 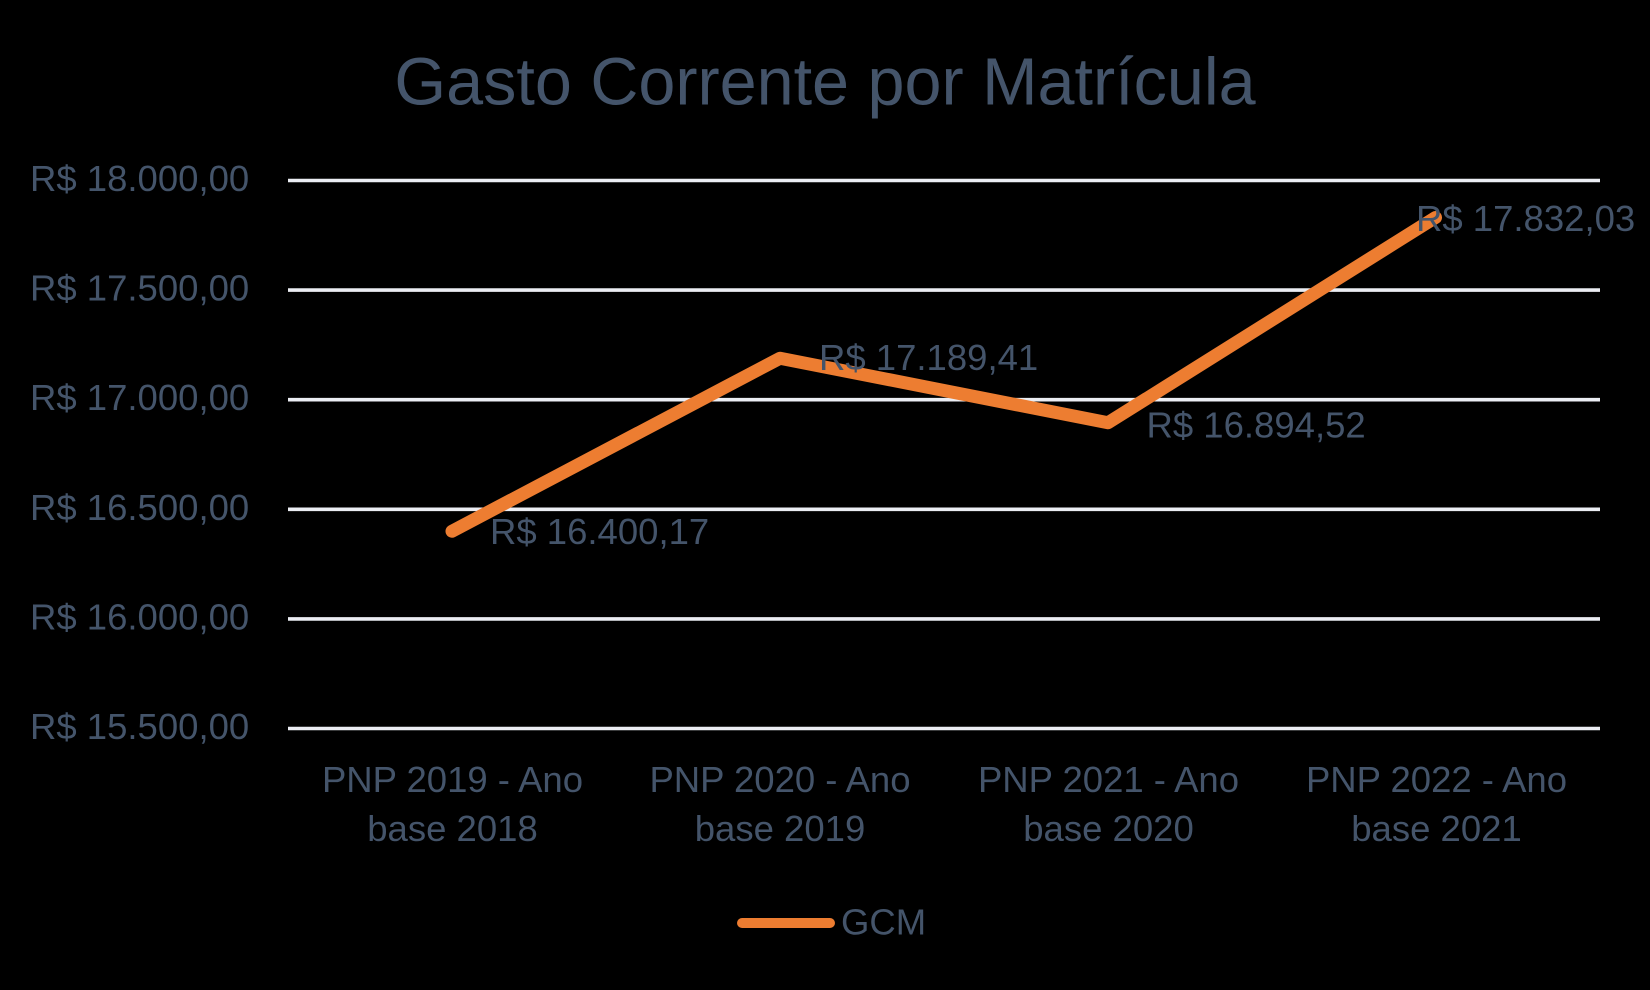 What do you see at coordinates (1256, 425) in the screenshot?
I see `svg-text: R$ 16.894,52` at bounding box center [1256, 425].